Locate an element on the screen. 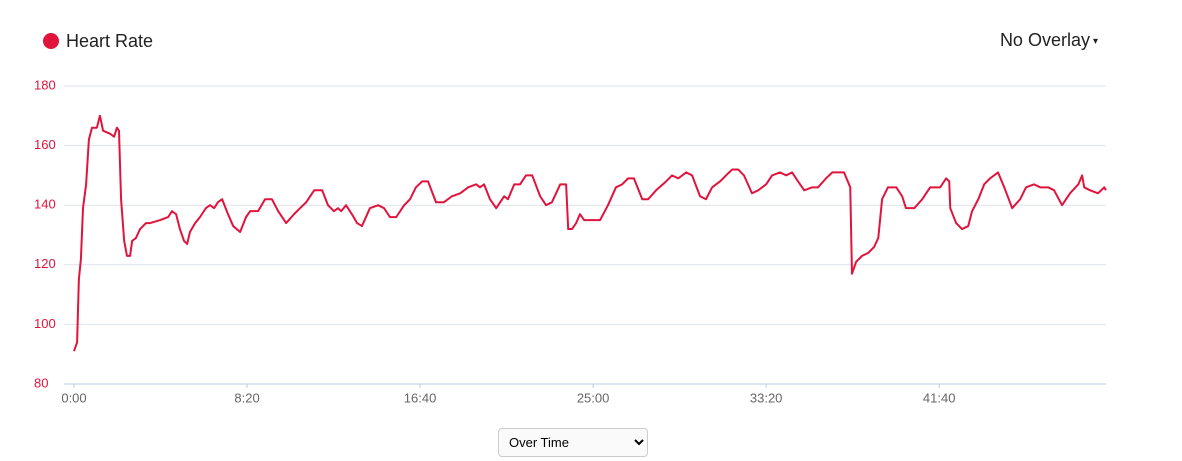 This screenshot has height=461, width=1182. y-tick-label: 100 is located at coordinates (45, 323).